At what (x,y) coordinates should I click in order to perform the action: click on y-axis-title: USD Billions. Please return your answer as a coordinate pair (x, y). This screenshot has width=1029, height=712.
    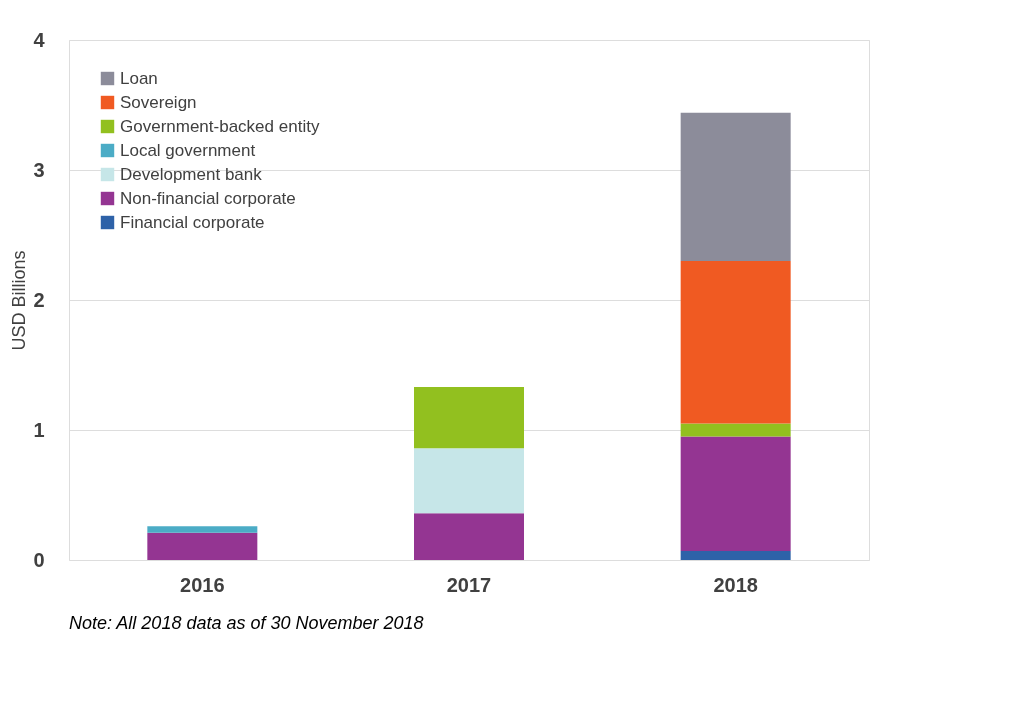
    Looking at the image, I should click on (19, 300).